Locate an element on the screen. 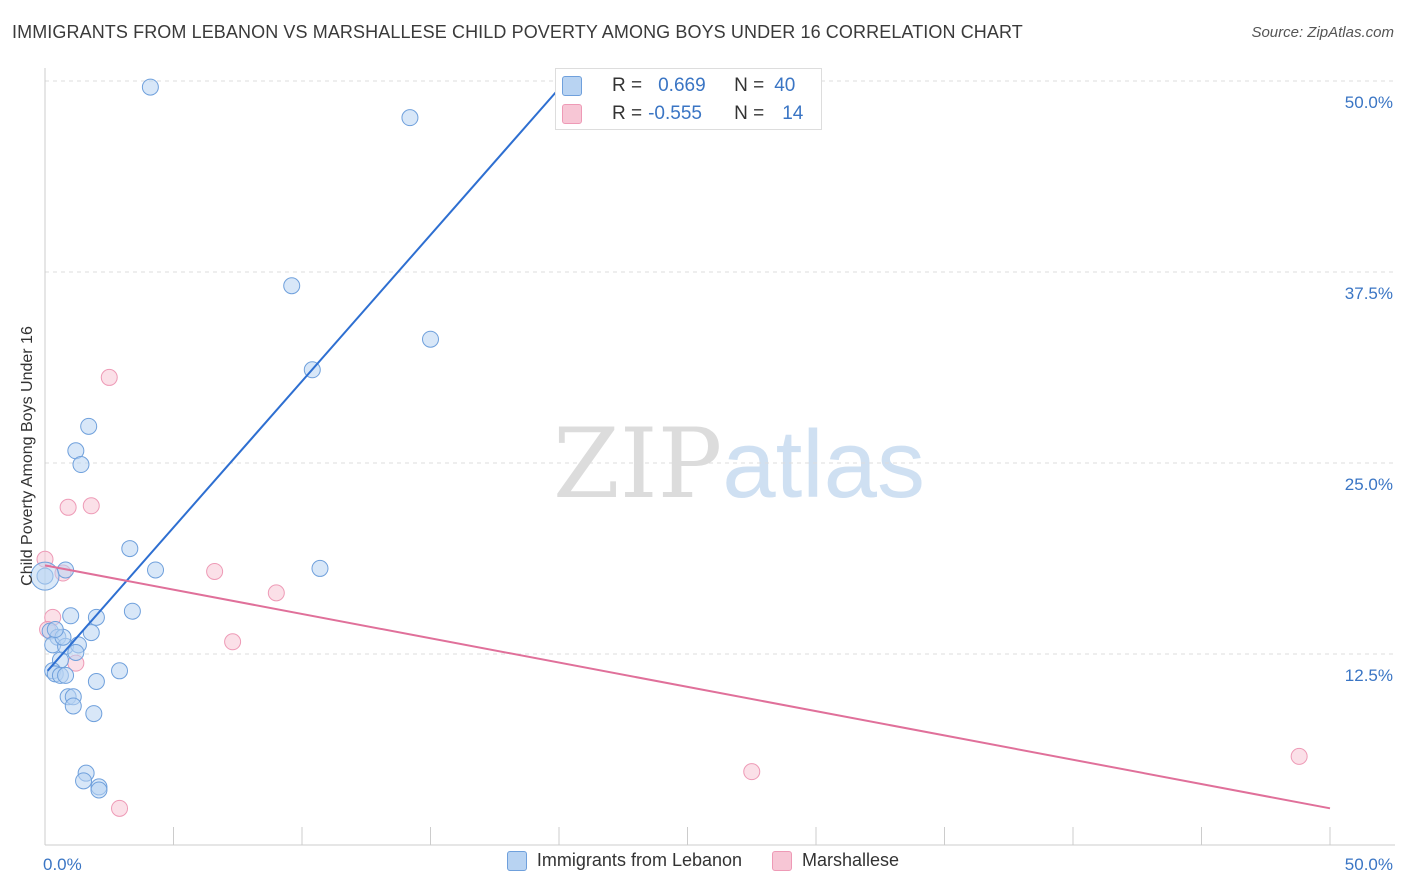 The image size is (1406, 892). stats-r-lebanon: 0.669 is located at coordinates (682, 85).